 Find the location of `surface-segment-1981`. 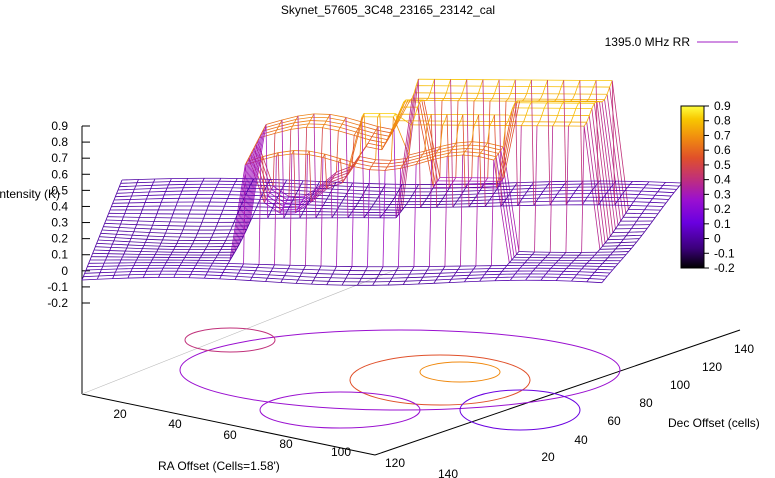

surface-segment-1981 is located at coordinates (610, 188).